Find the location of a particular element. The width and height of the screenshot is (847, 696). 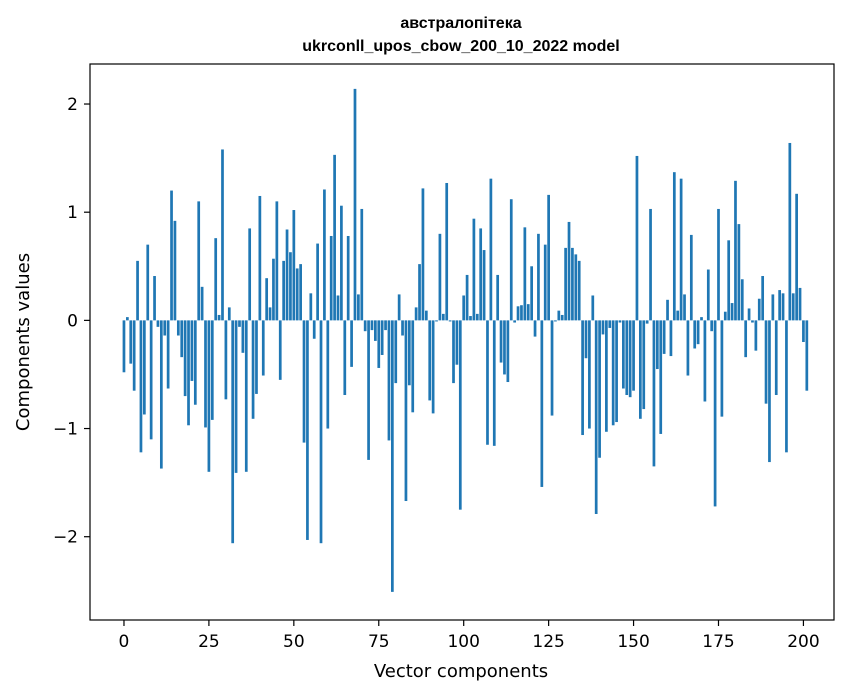

x-tick-label: 75 is located at coordinates (379, 642).